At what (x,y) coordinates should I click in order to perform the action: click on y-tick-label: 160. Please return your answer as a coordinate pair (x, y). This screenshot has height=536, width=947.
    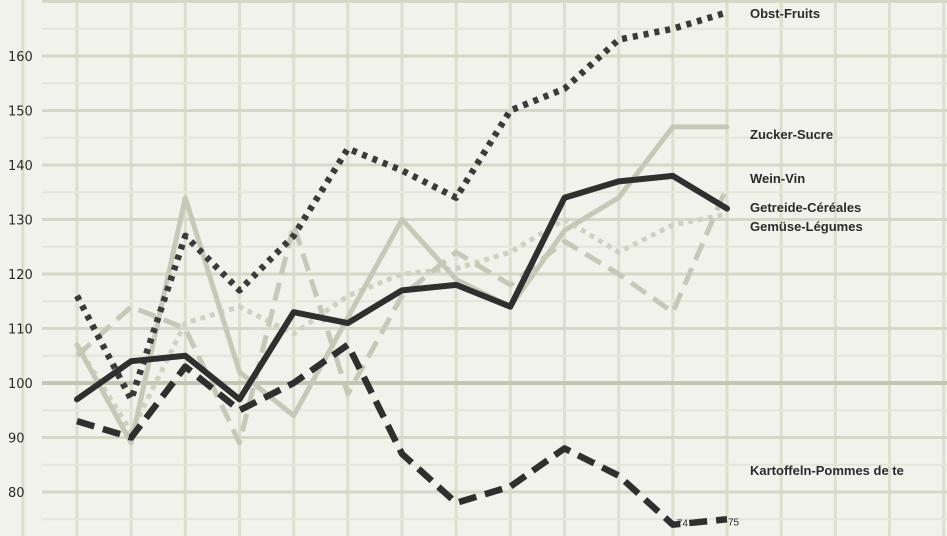
    Looking at the image, I should click on (20, 57).